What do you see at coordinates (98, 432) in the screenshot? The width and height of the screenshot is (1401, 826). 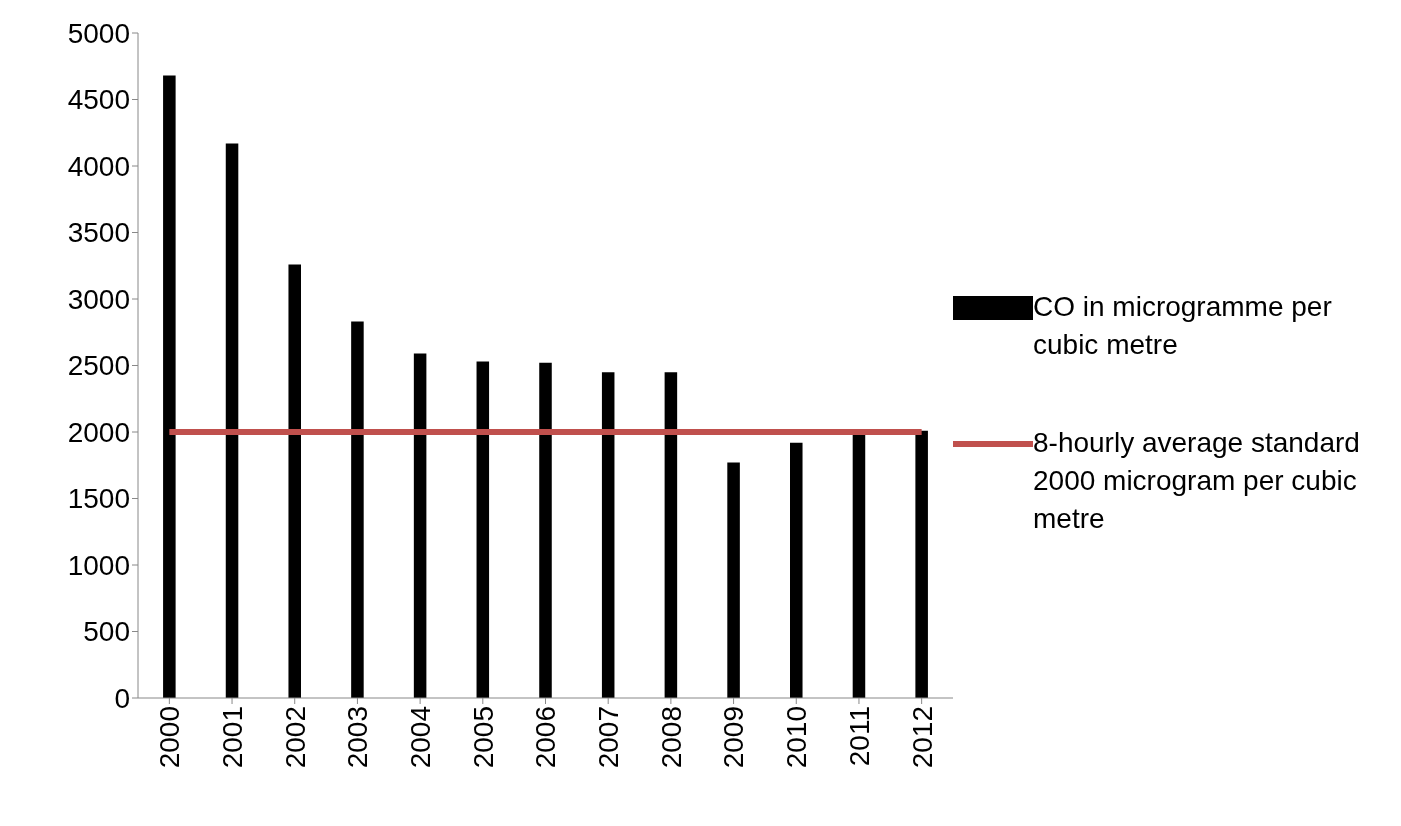 I see `y-tick-label: 2000` at bounding box center [98, 432].